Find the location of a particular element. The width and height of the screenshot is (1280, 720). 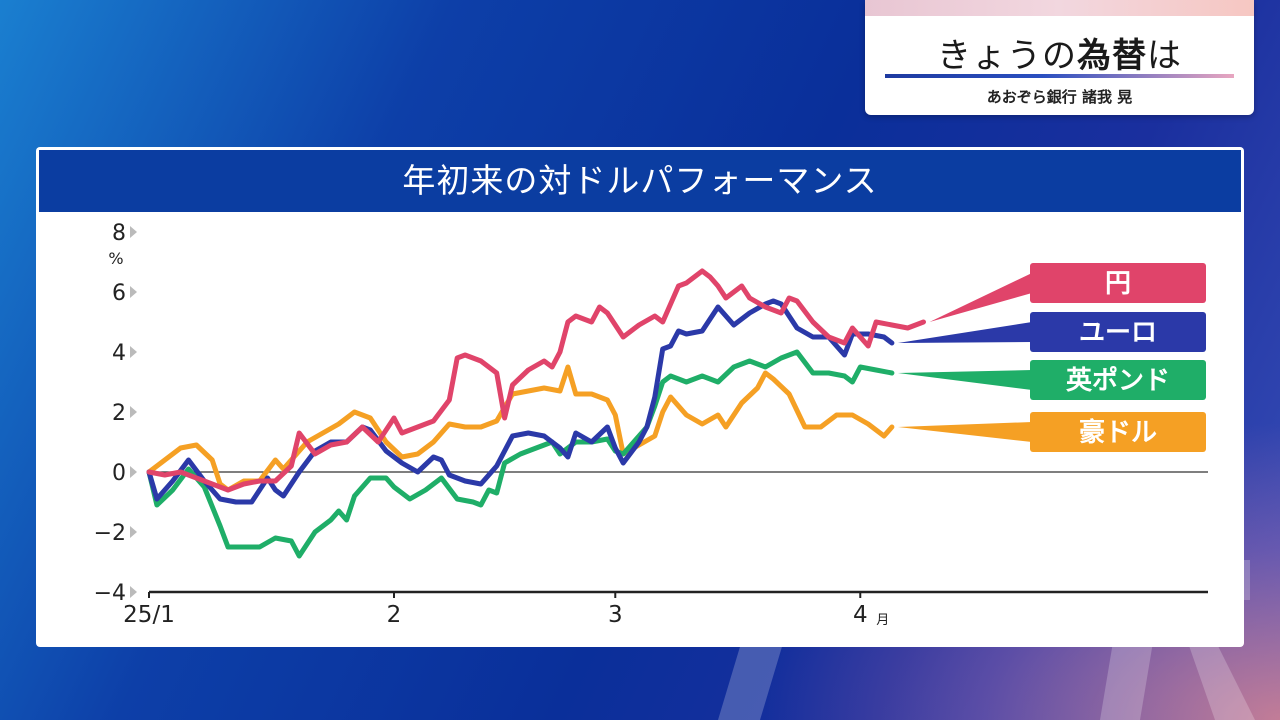

legend-label: 英ポンド is located at coordinates (1118, 380).